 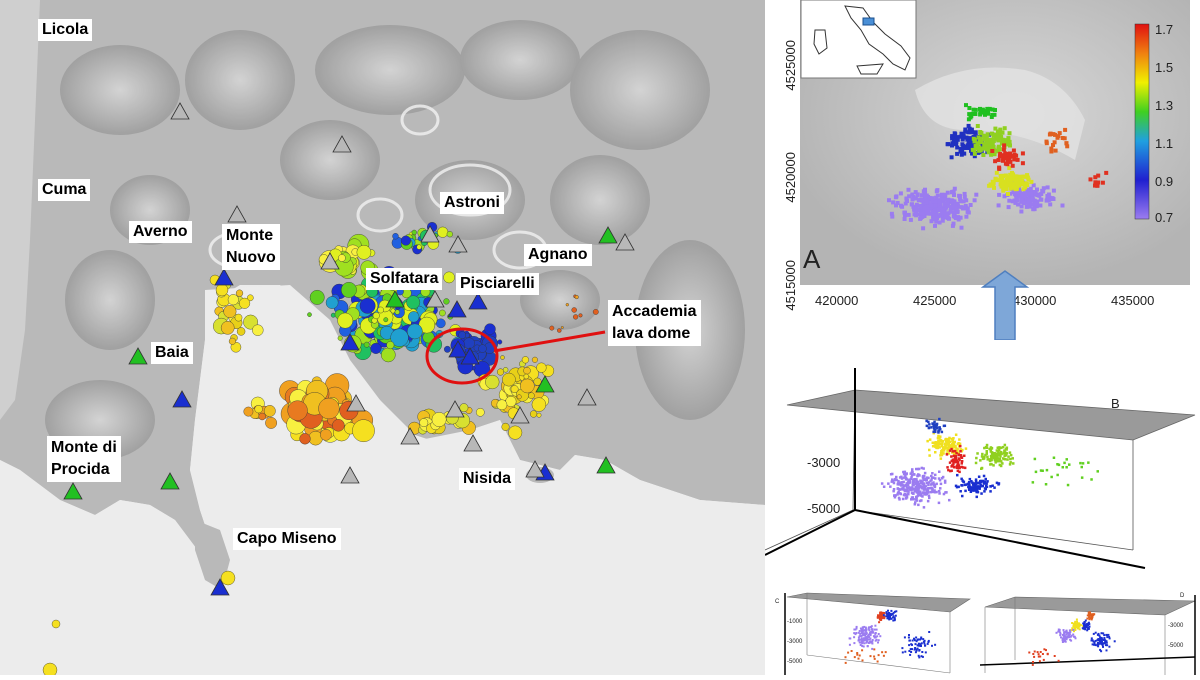 I want to click on panel-d-box, so click(x=1075, y=636).